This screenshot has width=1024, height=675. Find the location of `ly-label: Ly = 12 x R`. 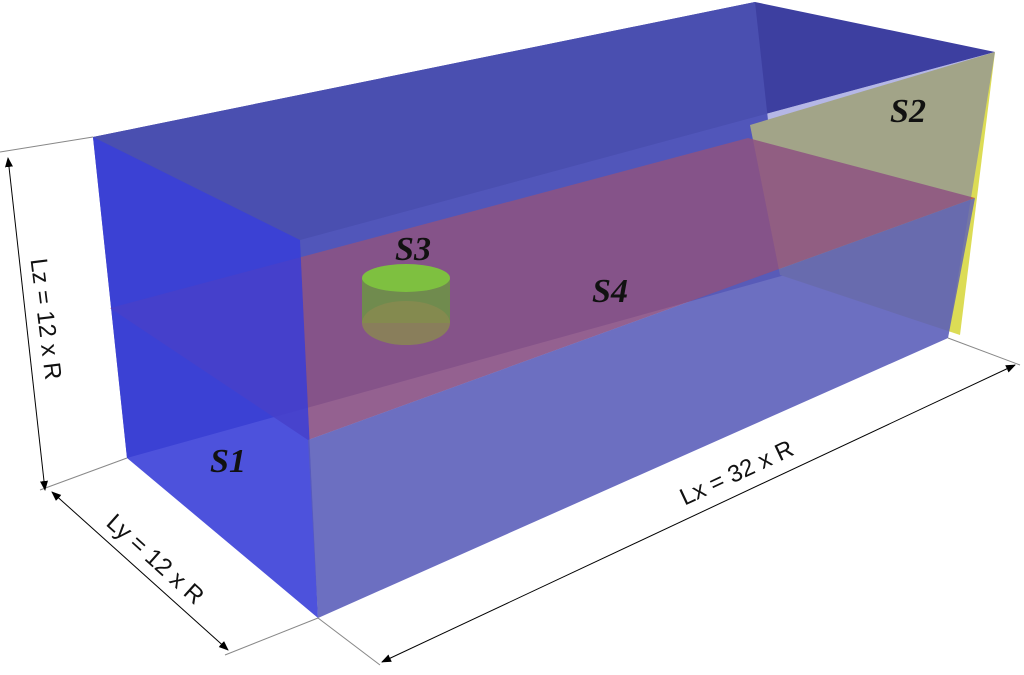

ly-label: Ly = 12 x R is located at coordinates (155, 559).